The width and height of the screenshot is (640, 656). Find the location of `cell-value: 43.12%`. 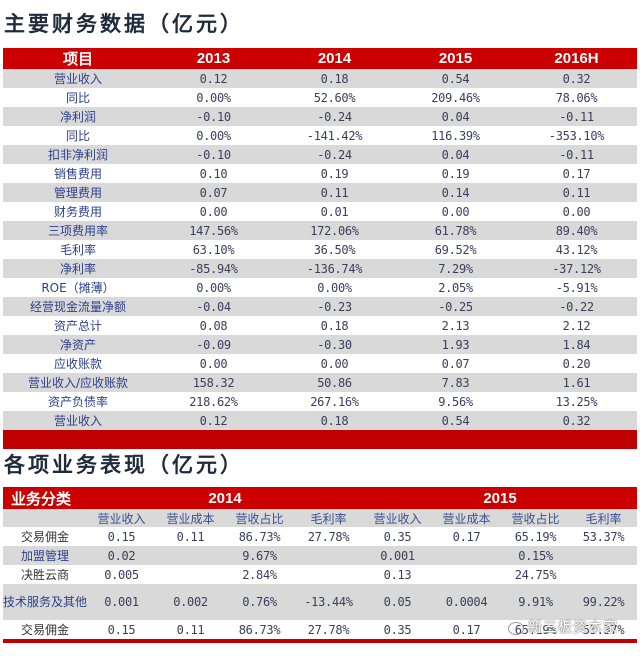

cell-value: 43.12% is located at coordinates (576, 249).